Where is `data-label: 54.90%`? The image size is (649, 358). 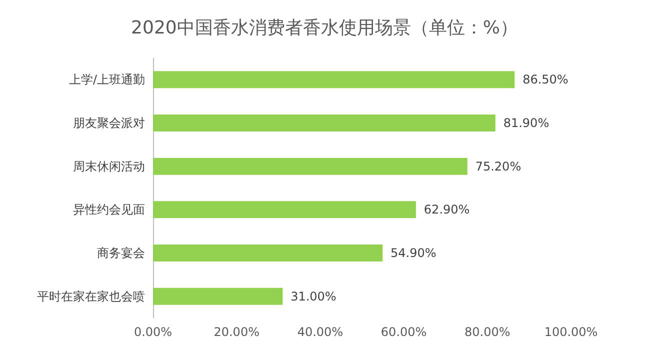
data-label: 54.90% is located at coordinates (413, 253).